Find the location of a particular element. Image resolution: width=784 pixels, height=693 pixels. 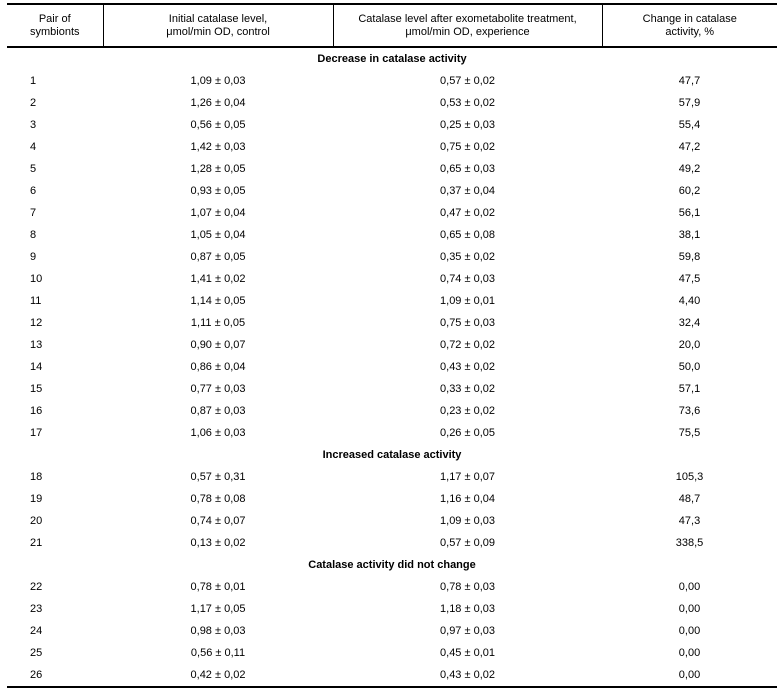

pair-cell: 16 is located at coordinates (36, 410).